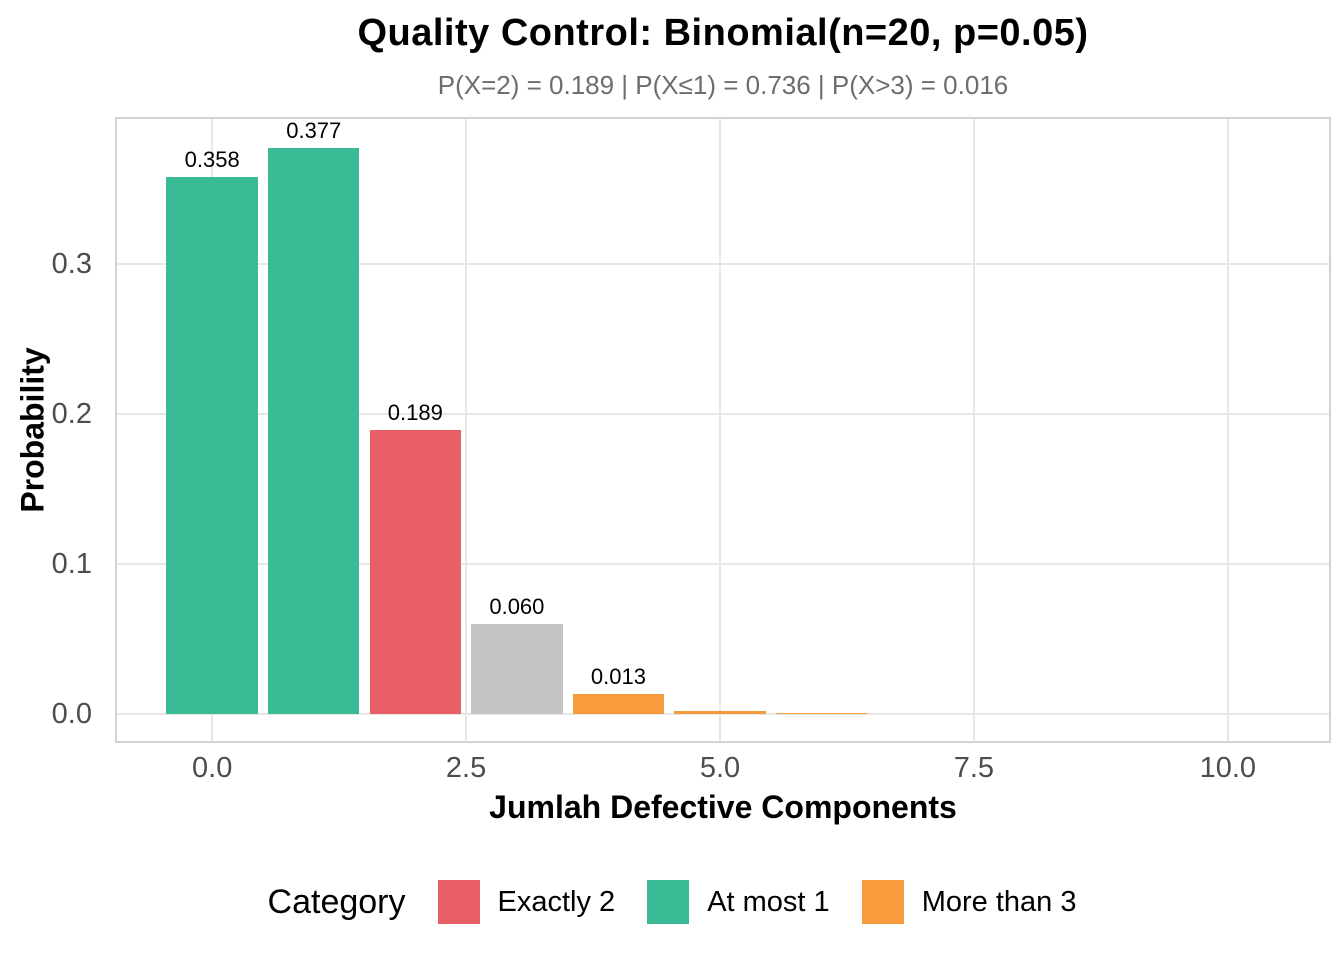 This screenshot has height=960, width=1344. I want to click on bar-x3, so click(517, 668).